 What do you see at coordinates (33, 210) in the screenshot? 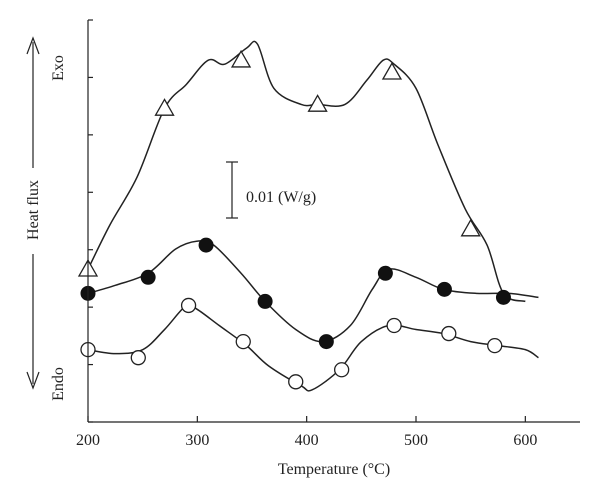
I see `y-axis-label: Heat flux` at bounding box center [33, 210].